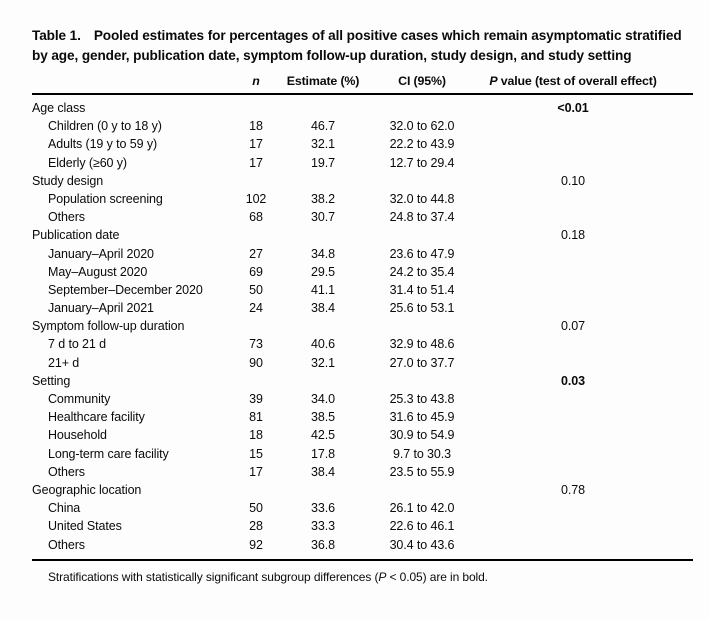 This screenshot has width=709, height=619. Describe the element at coordinates (362, 126) in the screenshot. I see `data-row: Children (0 y to 18 y) 18 46.7 32.0 to 62.0` at that location.